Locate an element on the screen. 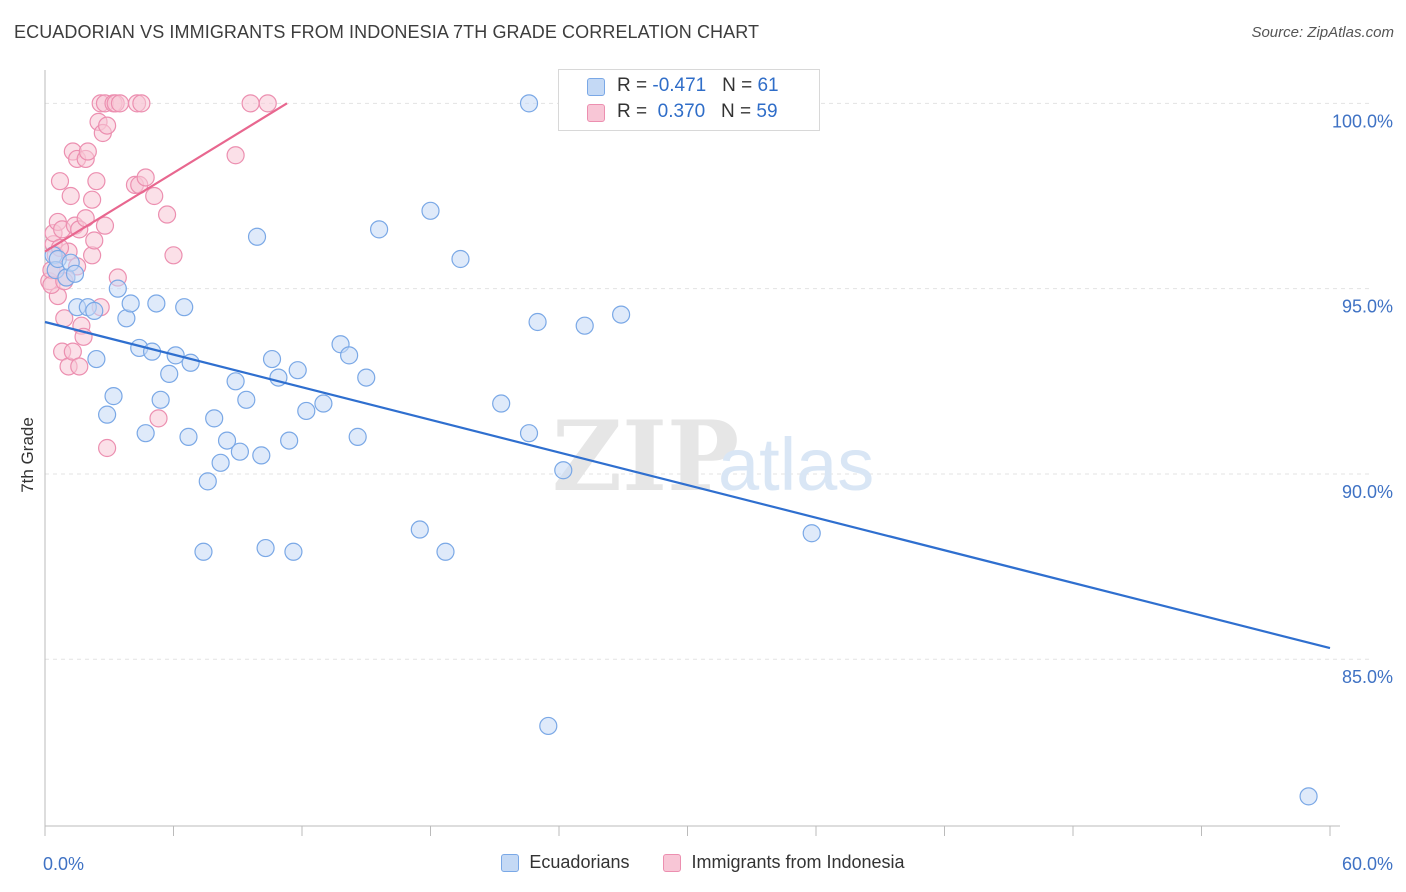 This screenshot has width=1406, height=892. y-tick-label: 90.0% is located at coordinates (1367, 492).